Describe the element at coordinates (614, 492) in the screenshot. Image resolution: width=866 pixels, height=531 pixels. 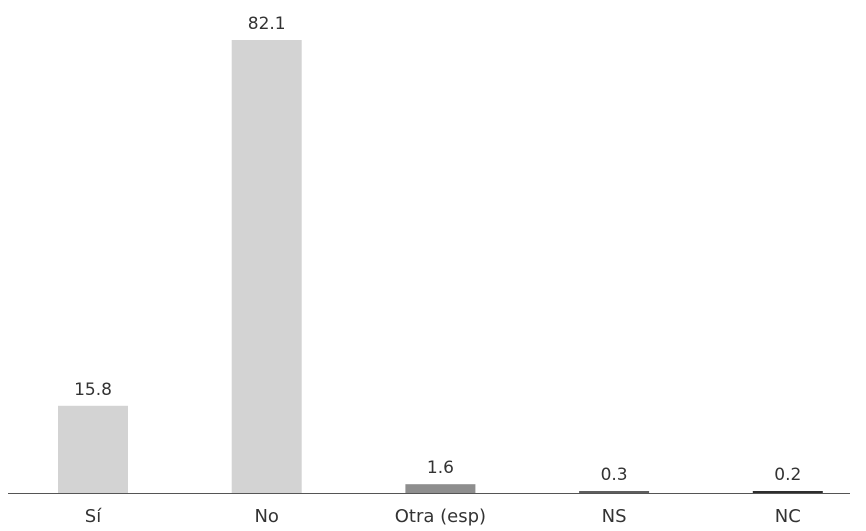
I see `bar-ns` at that location.